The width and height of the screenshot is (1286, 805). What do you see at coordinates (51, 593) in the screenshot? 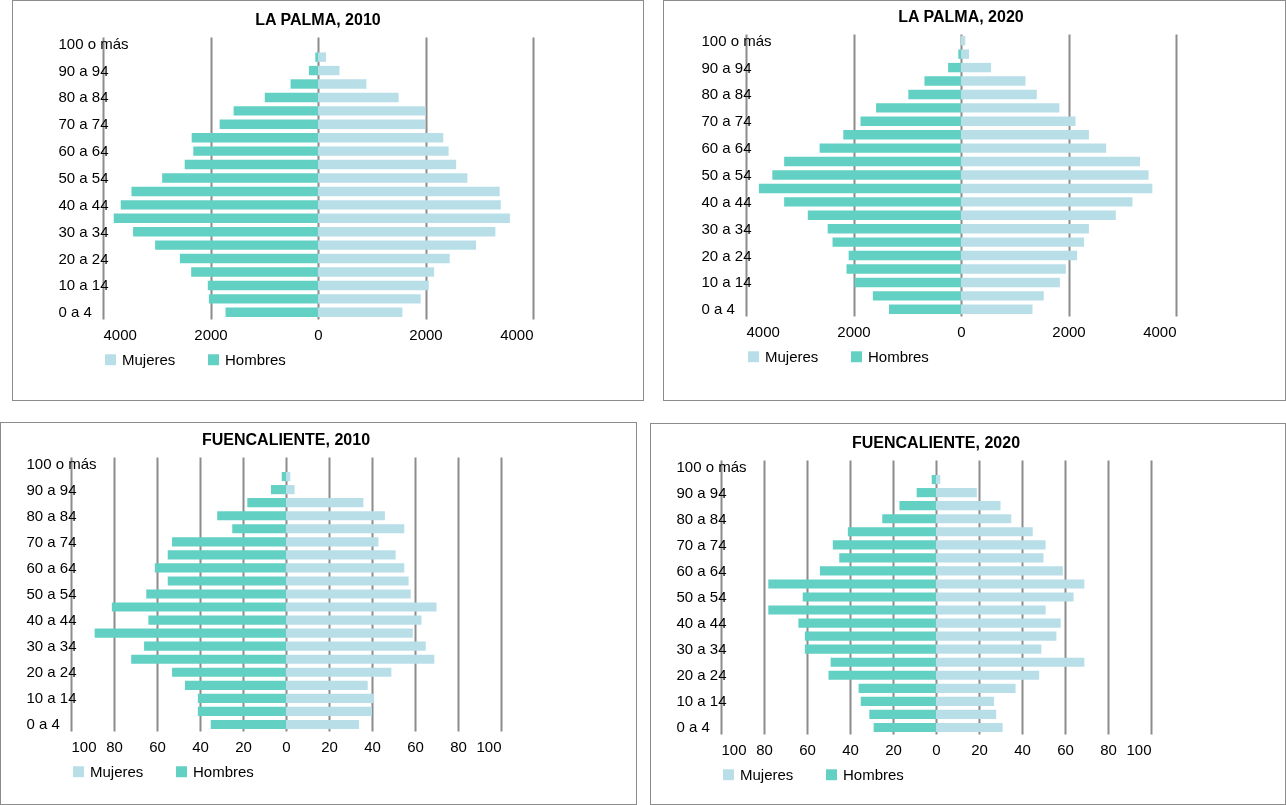
I see `y-tick-label: 50 a 54` at bounding box center [51, 593].